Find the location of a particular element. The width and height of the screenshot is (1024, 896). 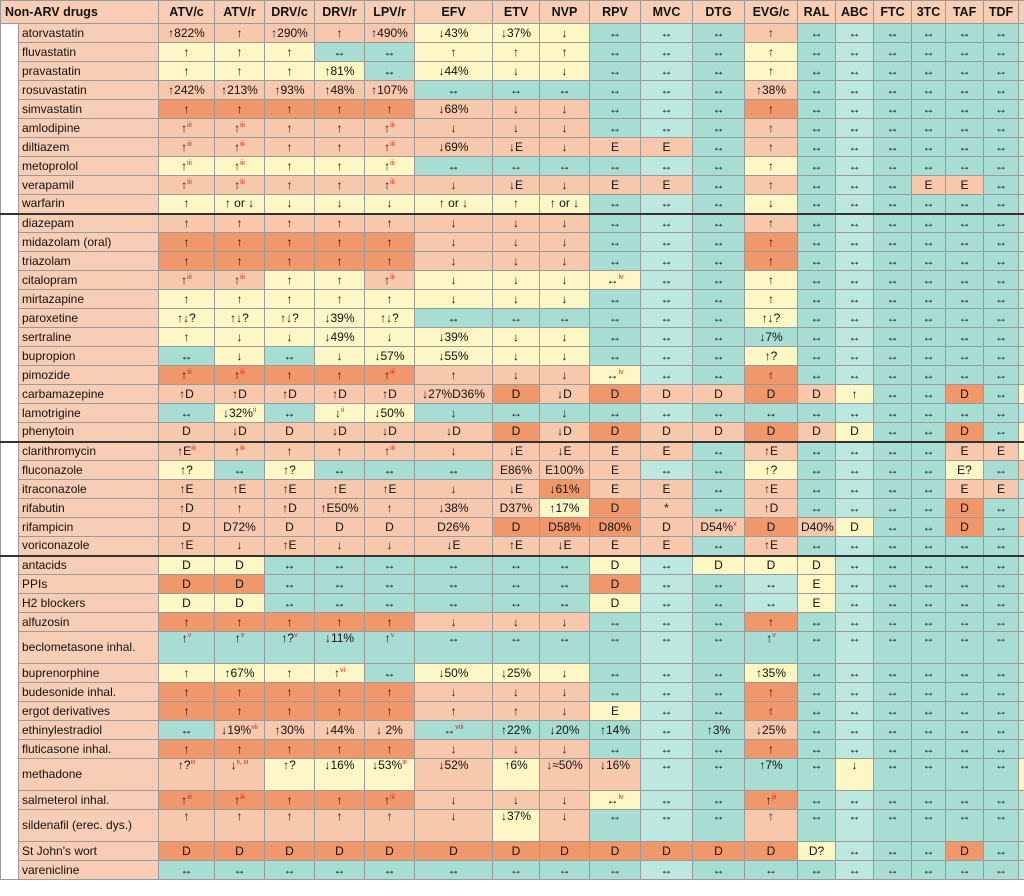

drug-name: ergot derivatives is located at coordinates (88, 711).